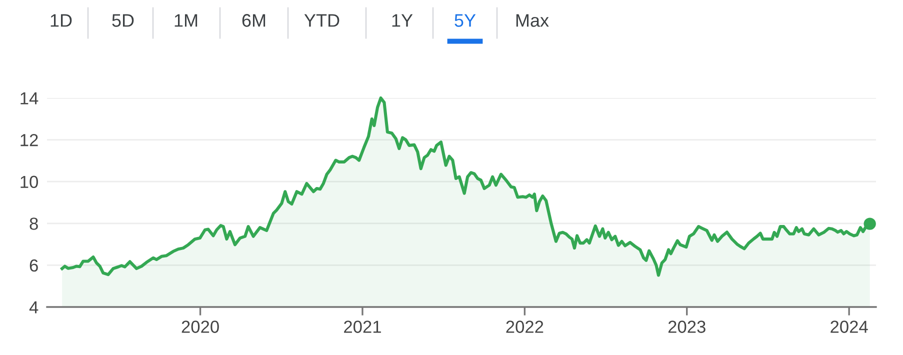  What do you see at coordinates (34, 224) in the screenshot?
I see `y-tick-label: 8` at bounding box center [34, 224].